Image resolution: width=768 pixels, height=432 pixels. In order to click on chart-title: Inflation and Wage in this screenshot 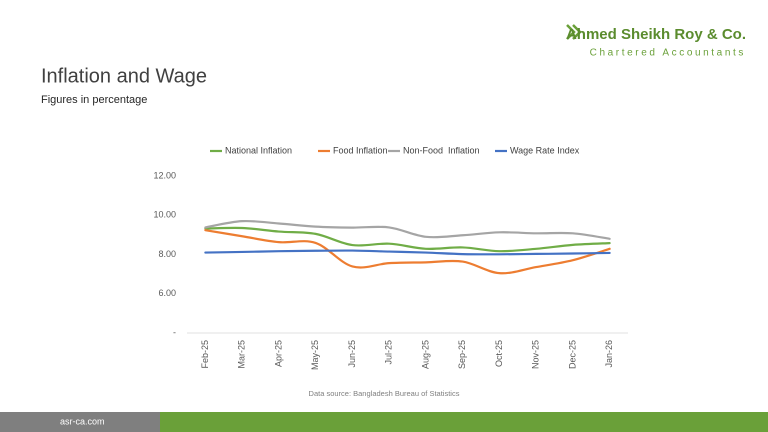, I will do `click(124, 76)`.